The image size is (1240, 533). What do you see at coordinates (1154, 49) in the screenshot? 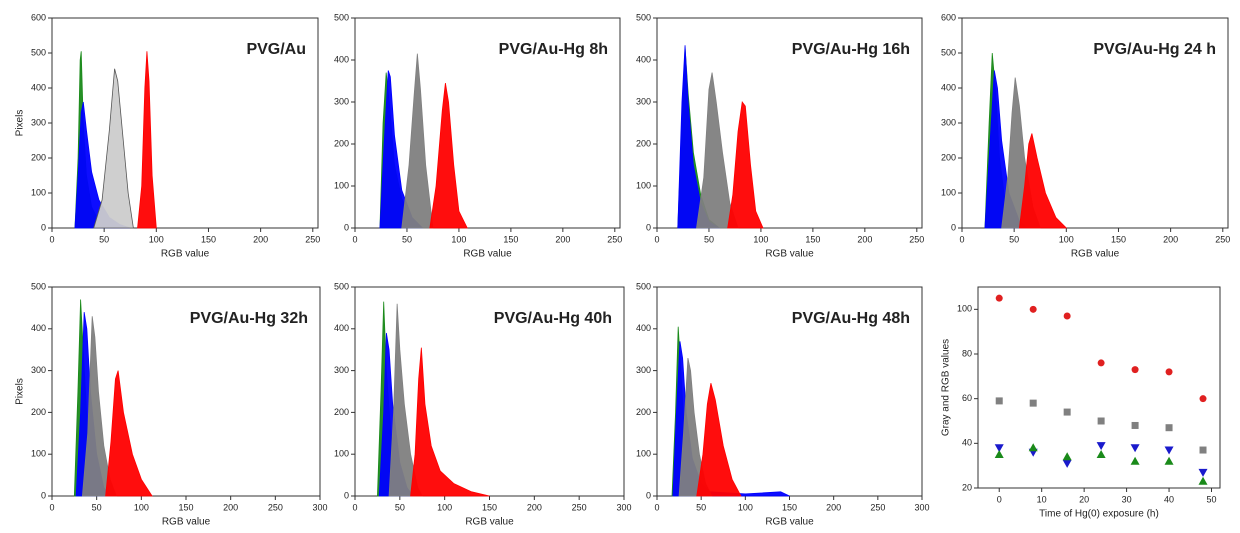
I see `panel-title: PVG/Au-Hg 24 h` at bounding box center [1154, 49].